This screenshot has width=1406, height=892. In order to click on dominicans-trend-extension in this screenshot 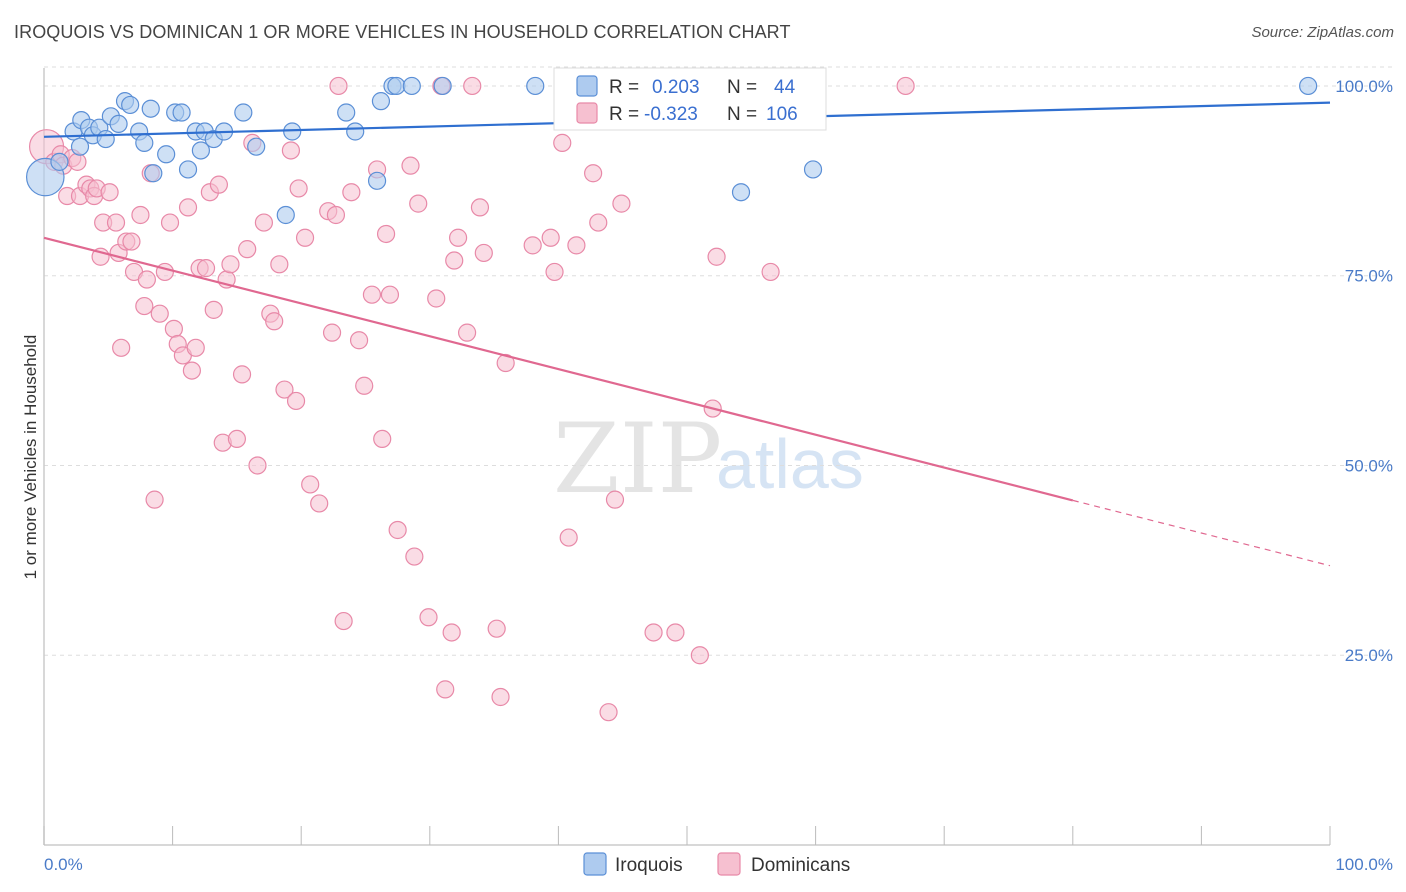, I will do `click(1201, 533)`.